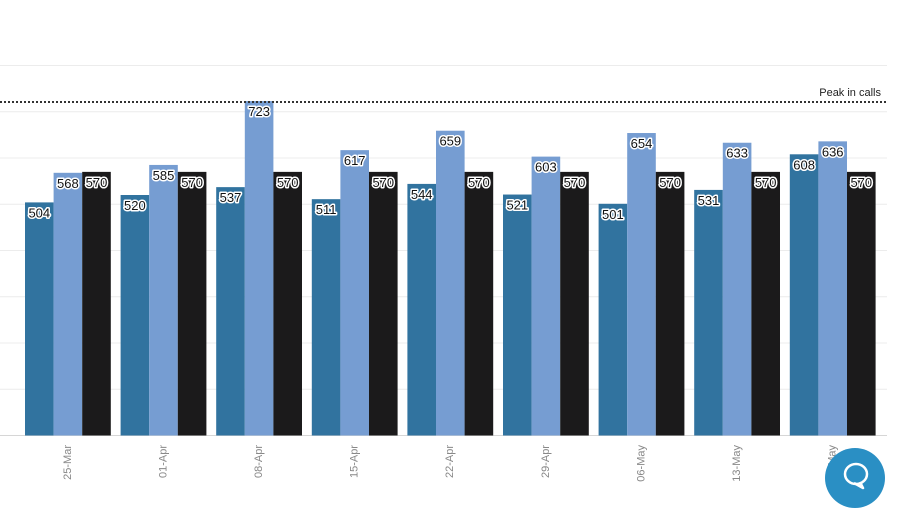 The height and width of the screenshot is (508, 898). Describe the element at coordinates (833, 151) in the screenshot. I see `bar-value-label: 636` at that location.